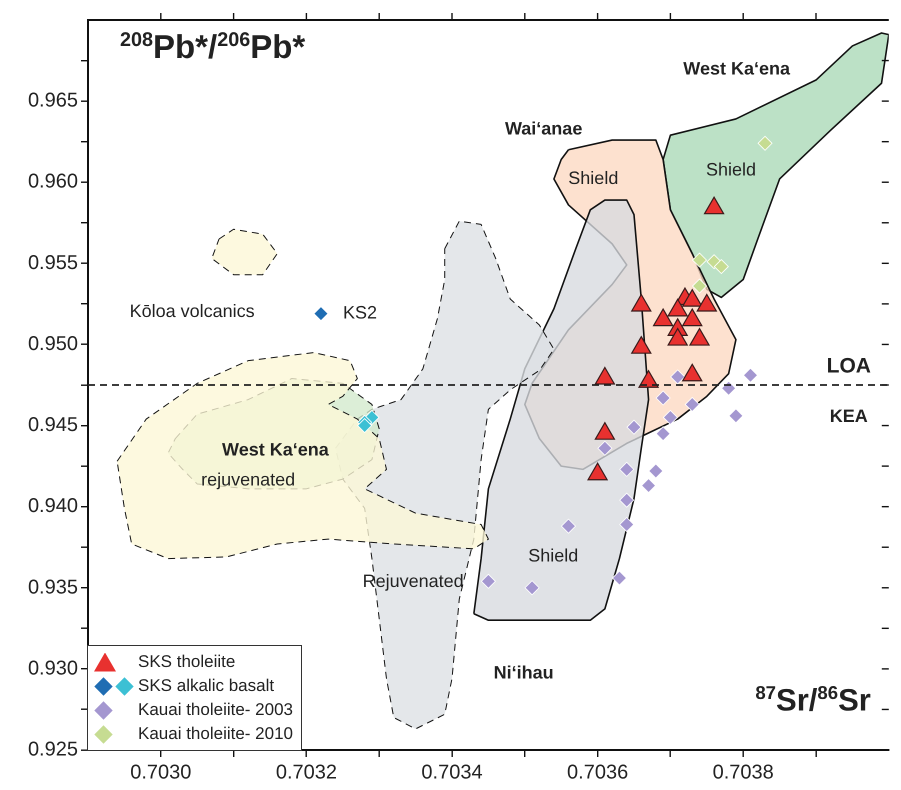 This screenshot has width=901, height=790. Describe the element at coordinates (206, 686) in the screenshot. I see `legend-label: SKS alkalic basalt` at that location.